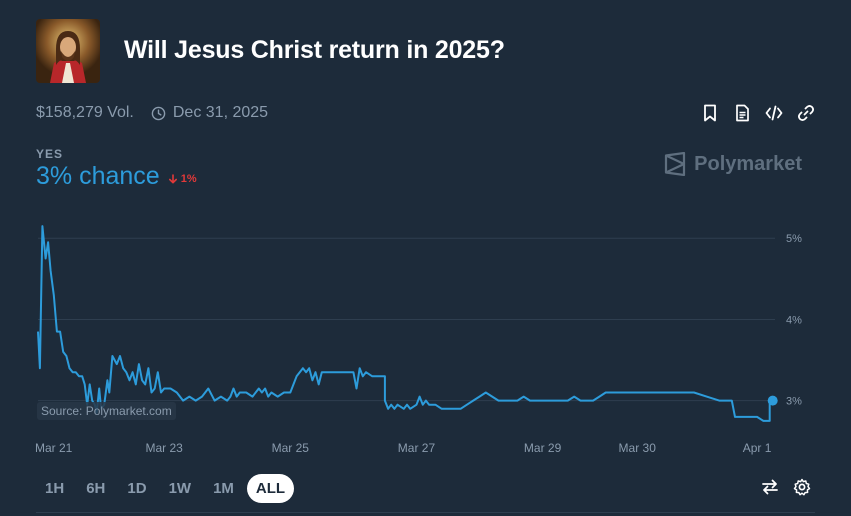  What do you see at coordinates (55, 488) in the screenshot?
I see `range-1h: 1H` at bounding box center [55, 488].